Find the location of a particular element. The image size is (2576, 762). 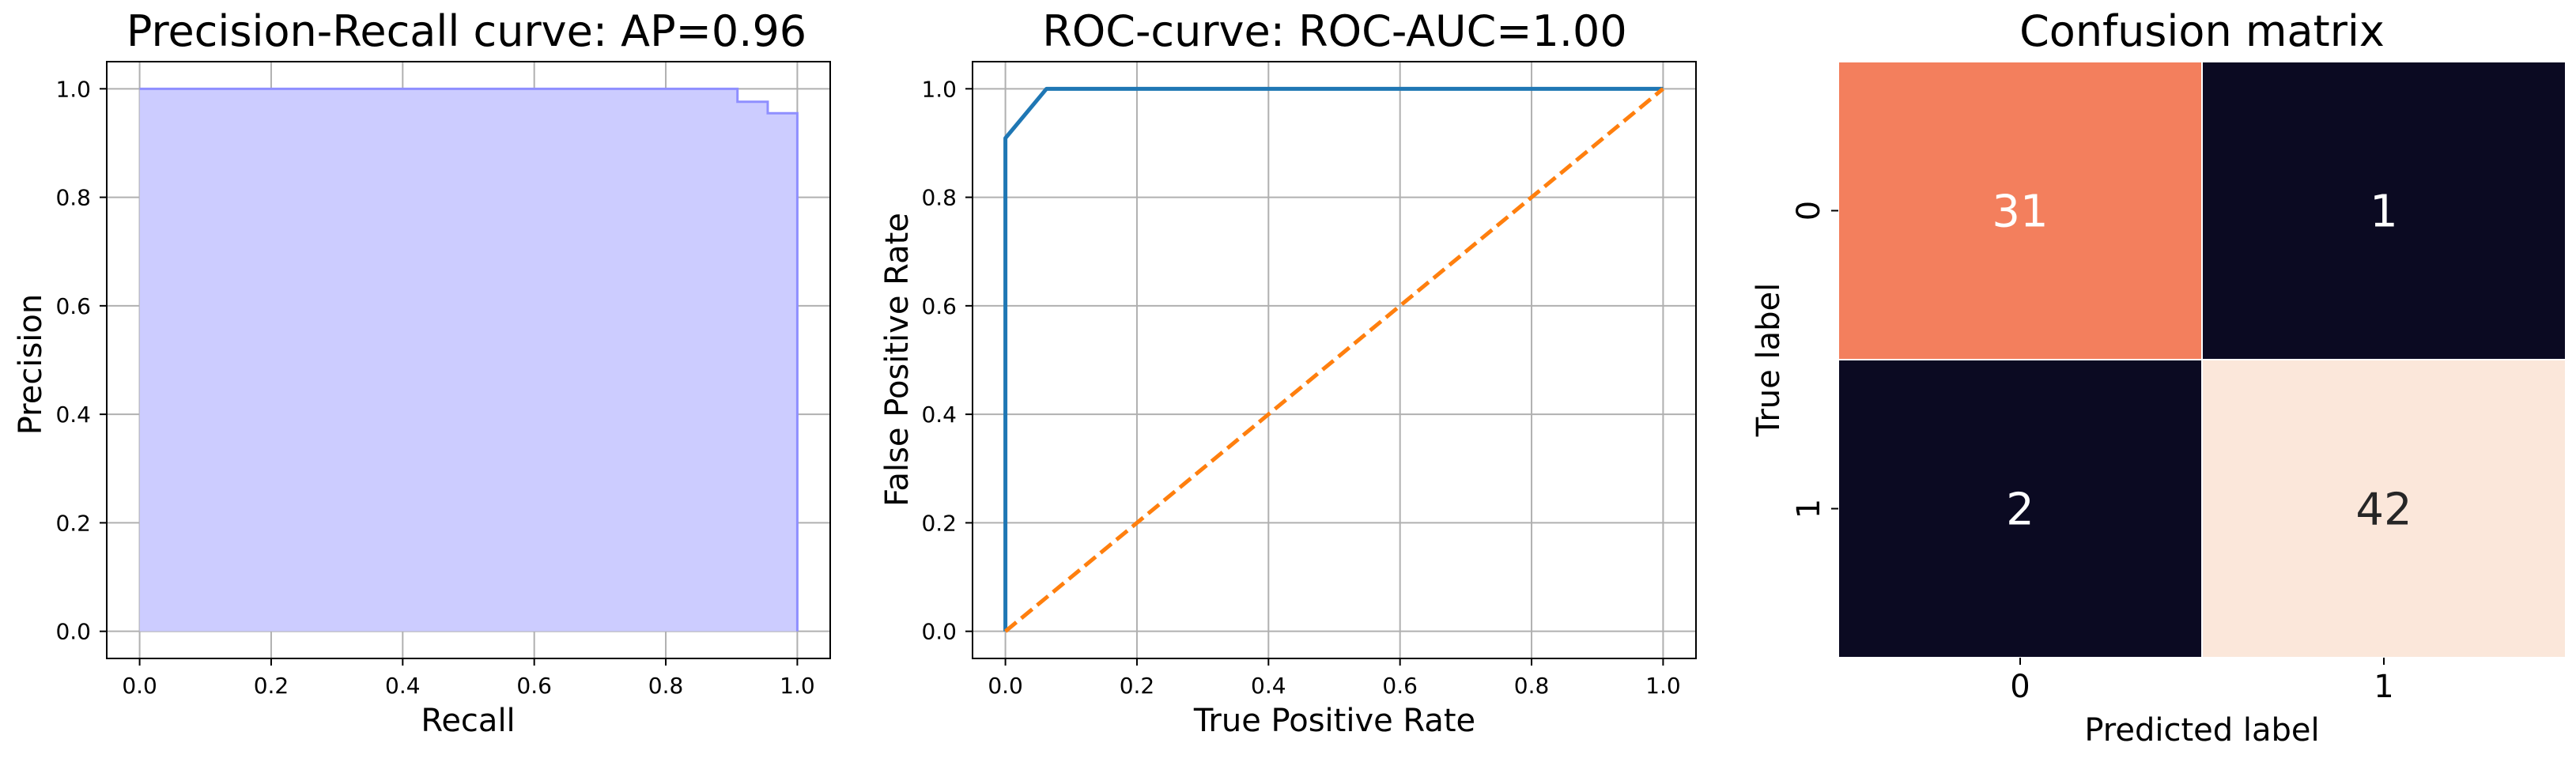

pr-x-axis-label: Recall is located at coordinates (468, 721).